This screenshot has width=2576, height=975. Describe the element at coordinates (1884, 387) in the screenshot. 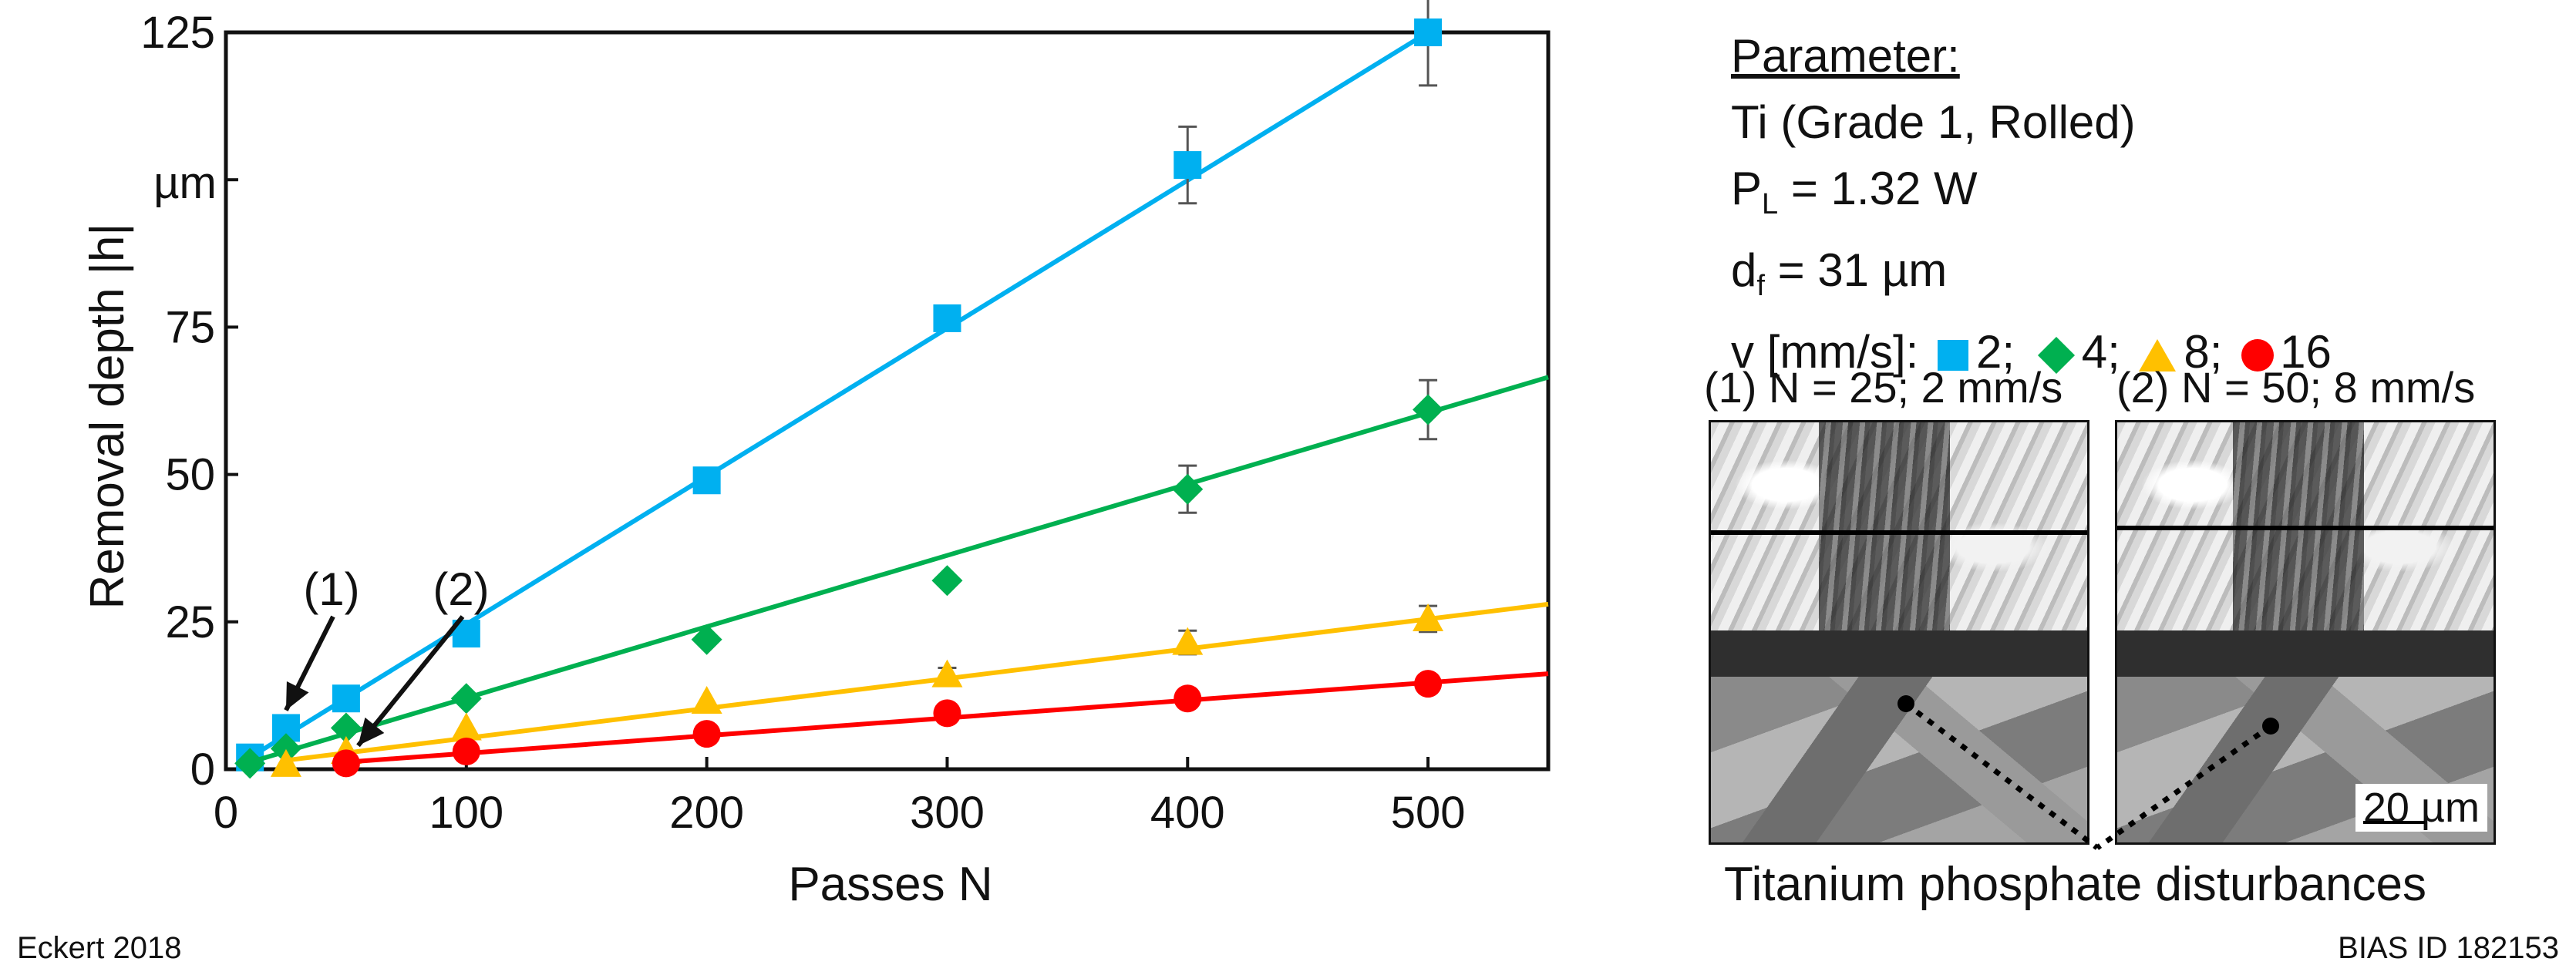

I see `micrograph-left-title: (1) N = 25; 2 mm/s` at that location.